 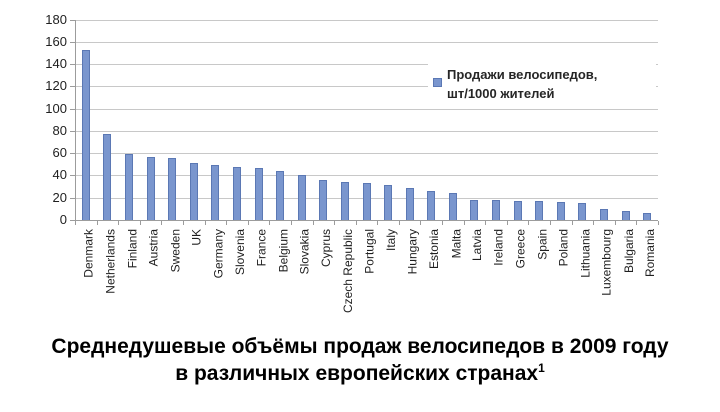 What do you see at coordinates (261, 248) in the screenshot?
I see `x-axis-label-france: France` at bounding box center [261, 248].